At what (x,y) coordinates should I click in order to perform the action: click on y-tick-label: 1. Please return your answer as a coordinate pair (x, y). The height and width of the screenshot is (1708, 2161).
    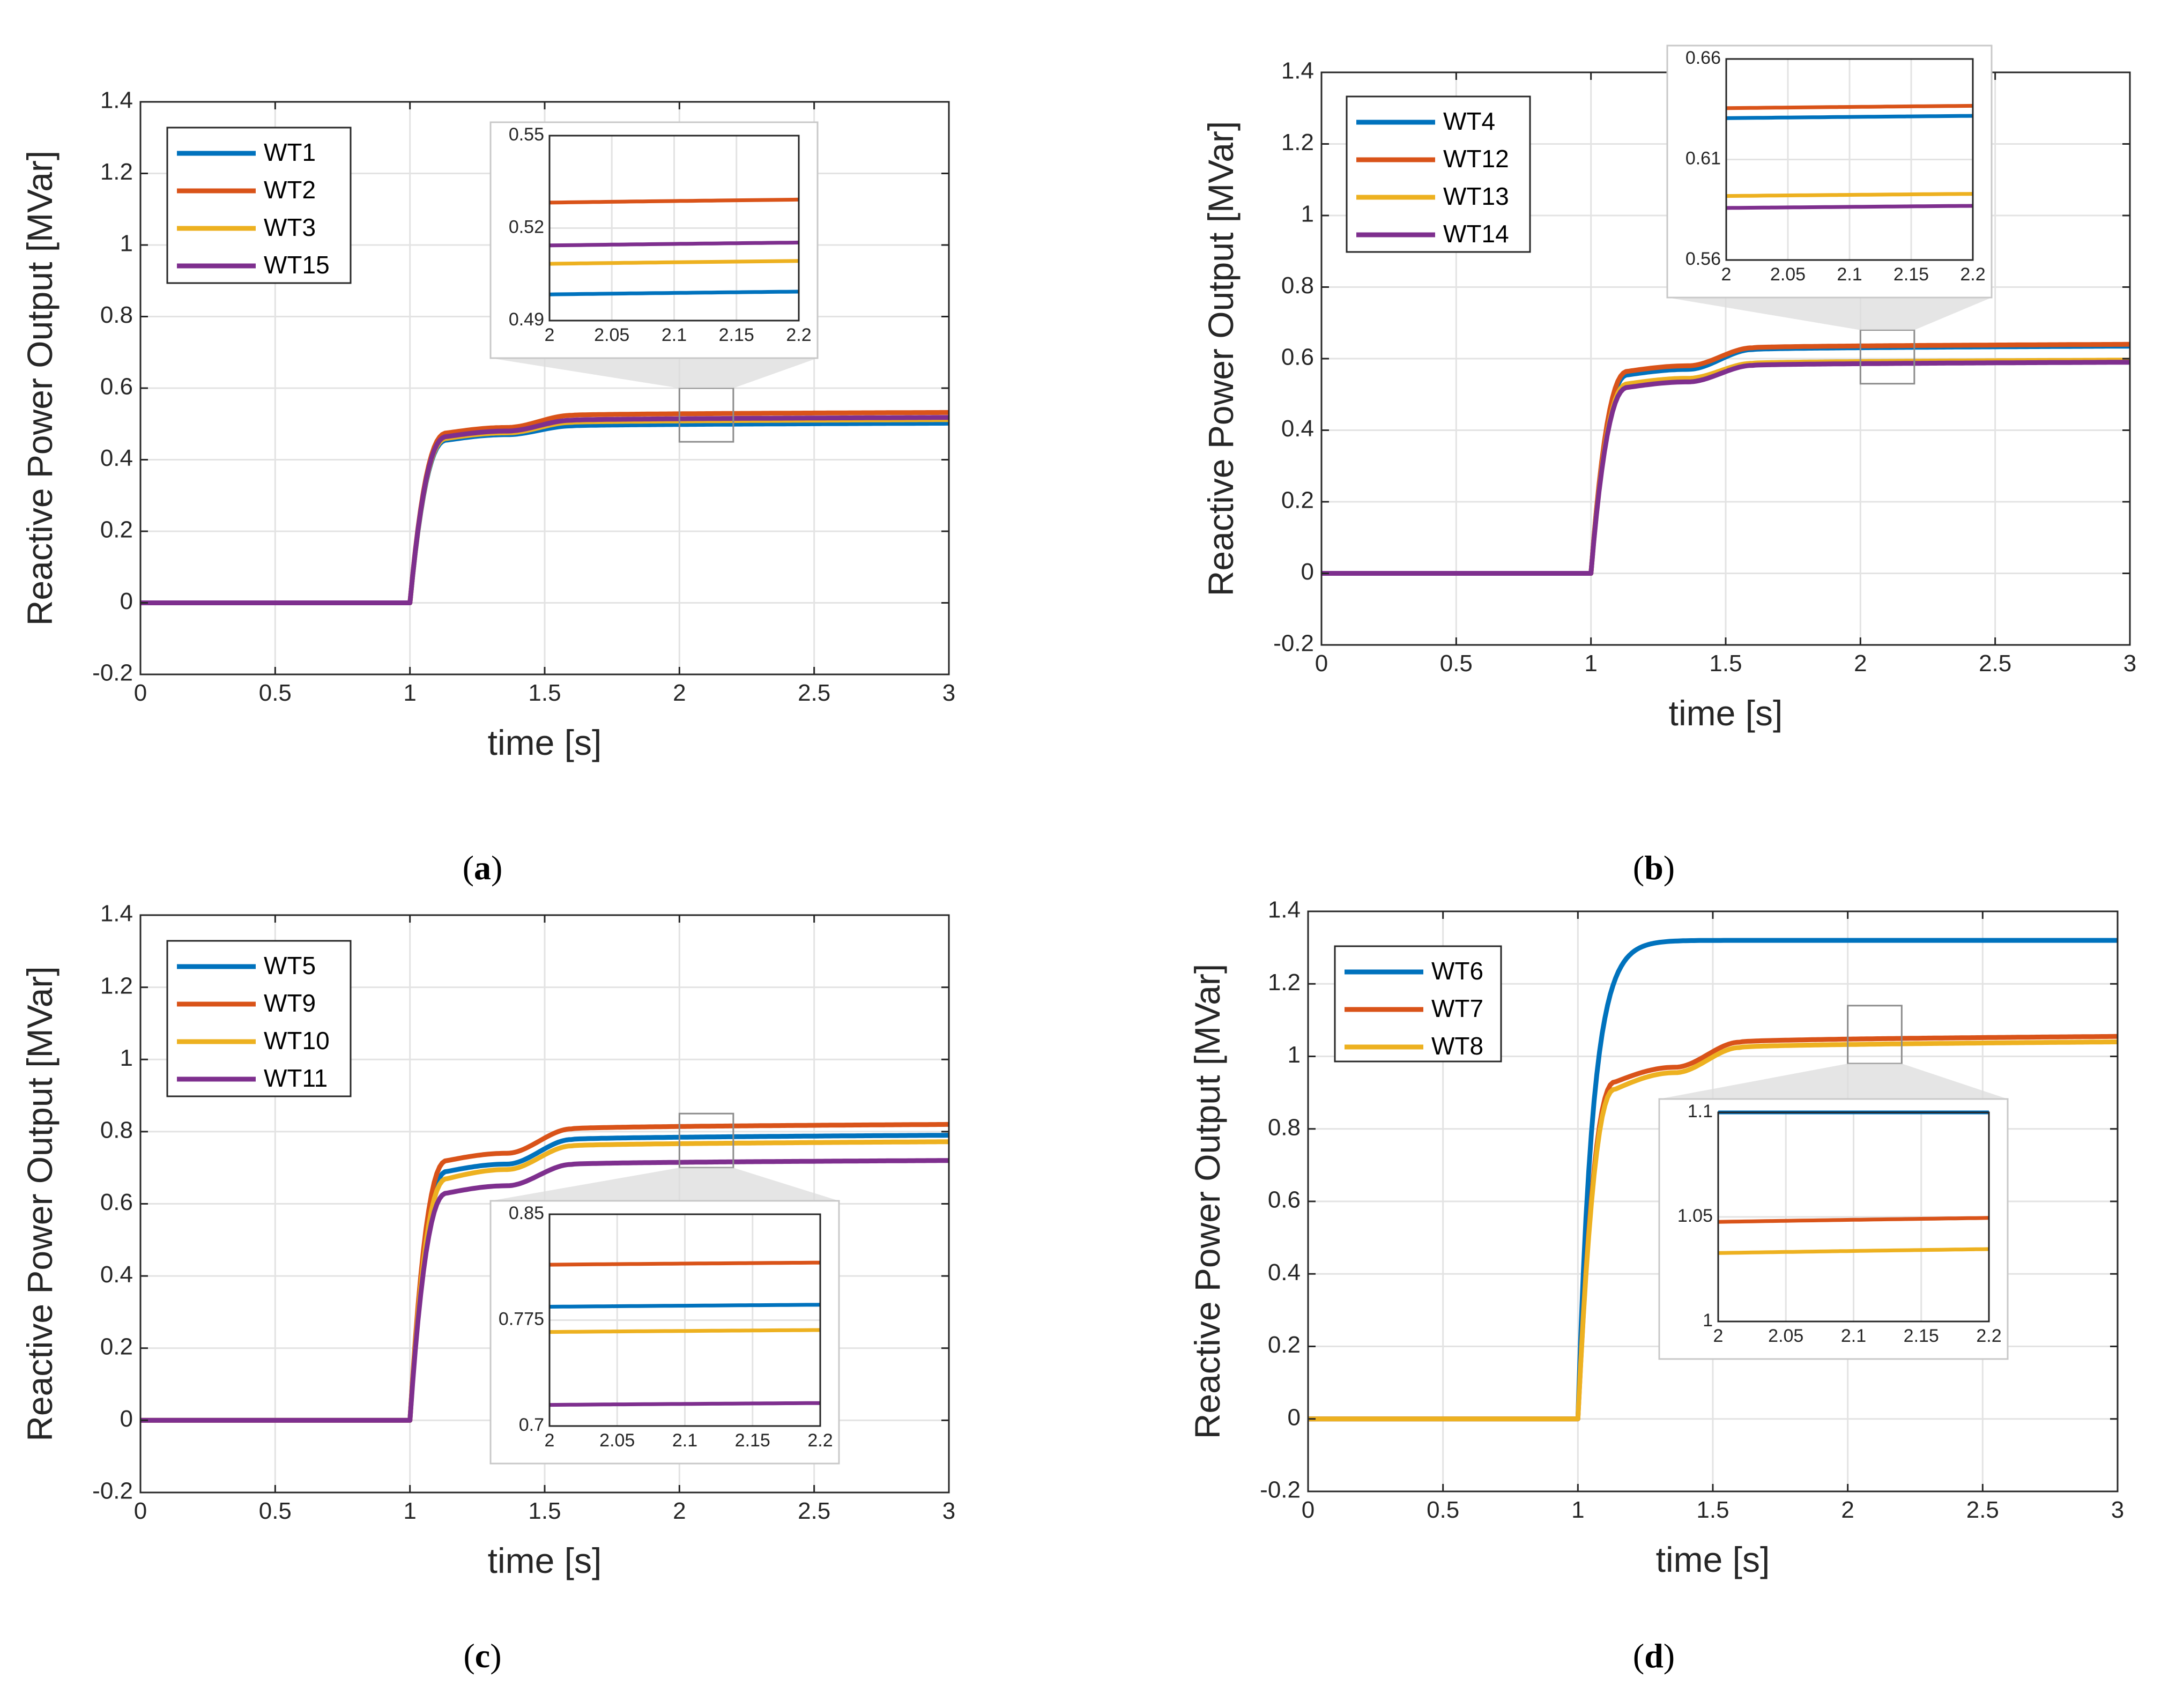
    Looking at the image, I should click on (126, 244).